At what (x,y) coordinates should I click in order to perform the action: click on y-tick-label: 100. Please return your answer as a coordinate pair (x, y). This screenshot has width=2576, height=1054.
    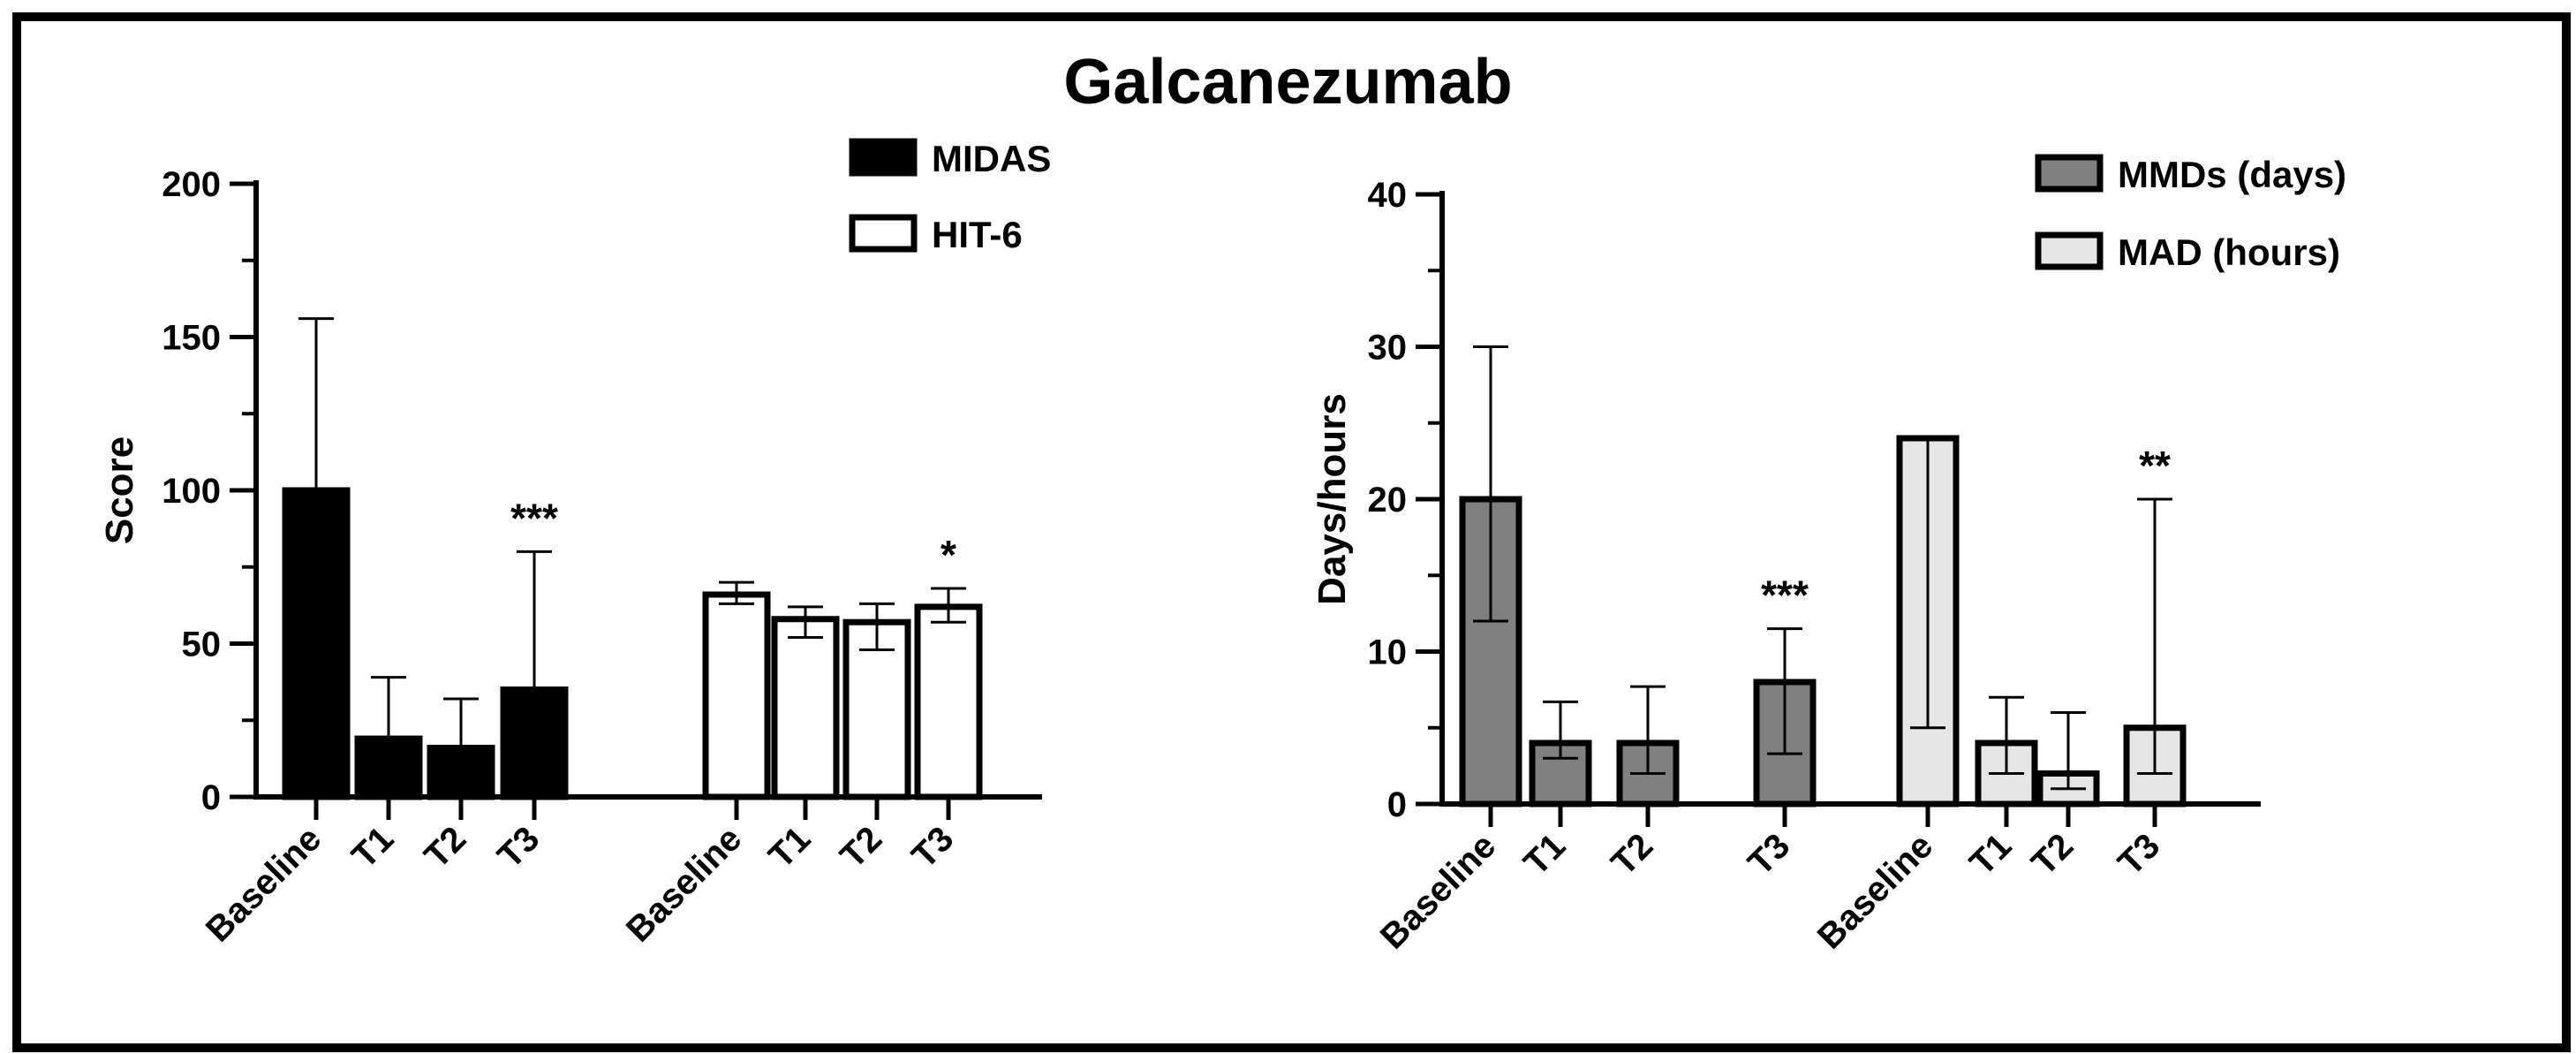
    Looking at the image, I should click on (191, 491).